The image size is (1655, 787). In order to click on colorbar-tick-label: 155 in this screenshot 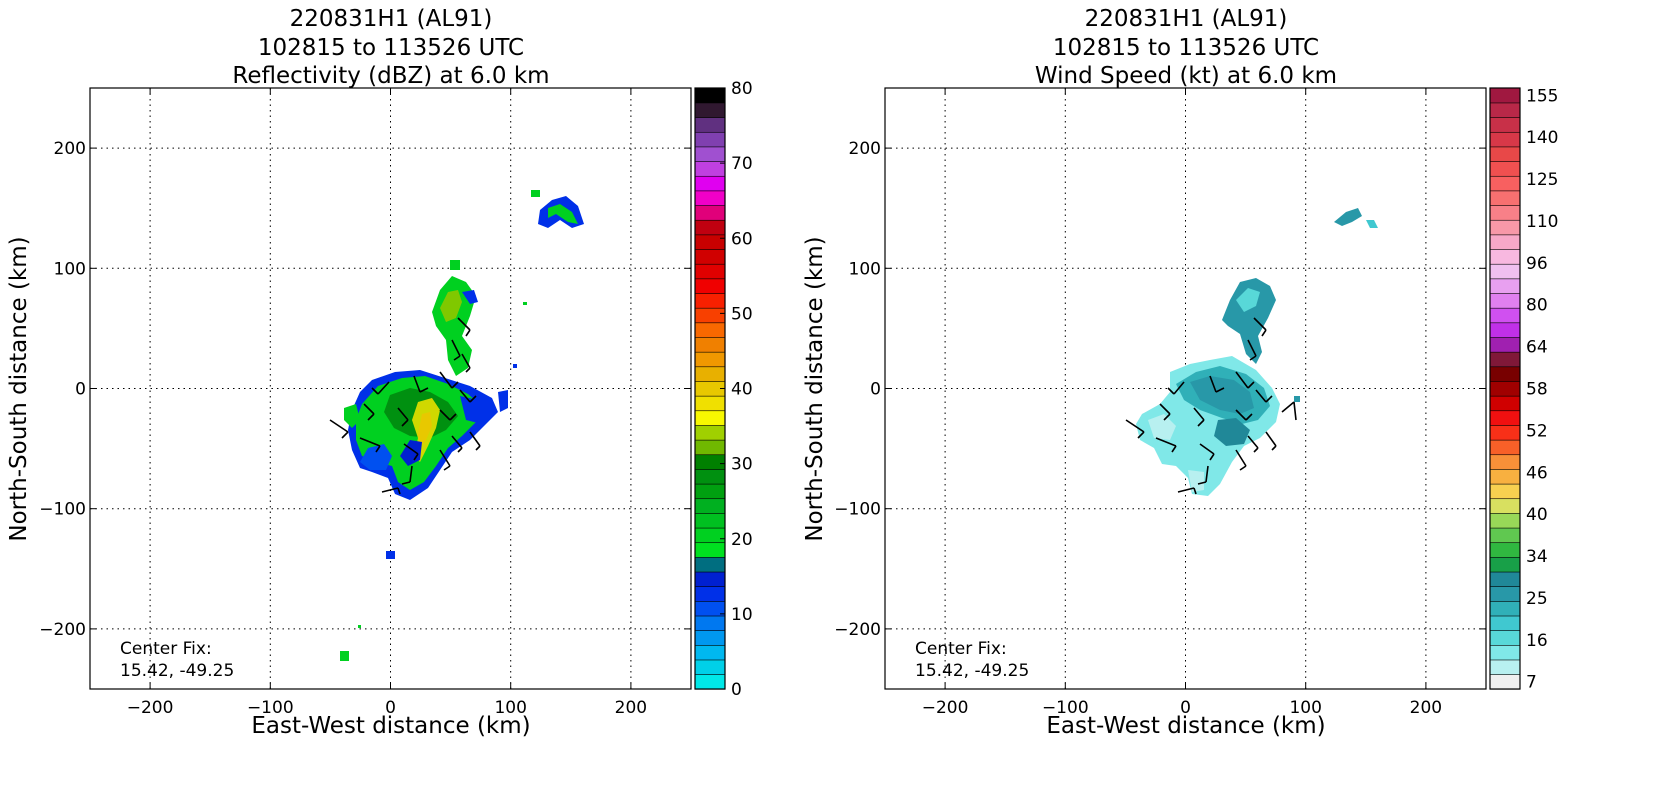, I will do `click(1542, 96)`.